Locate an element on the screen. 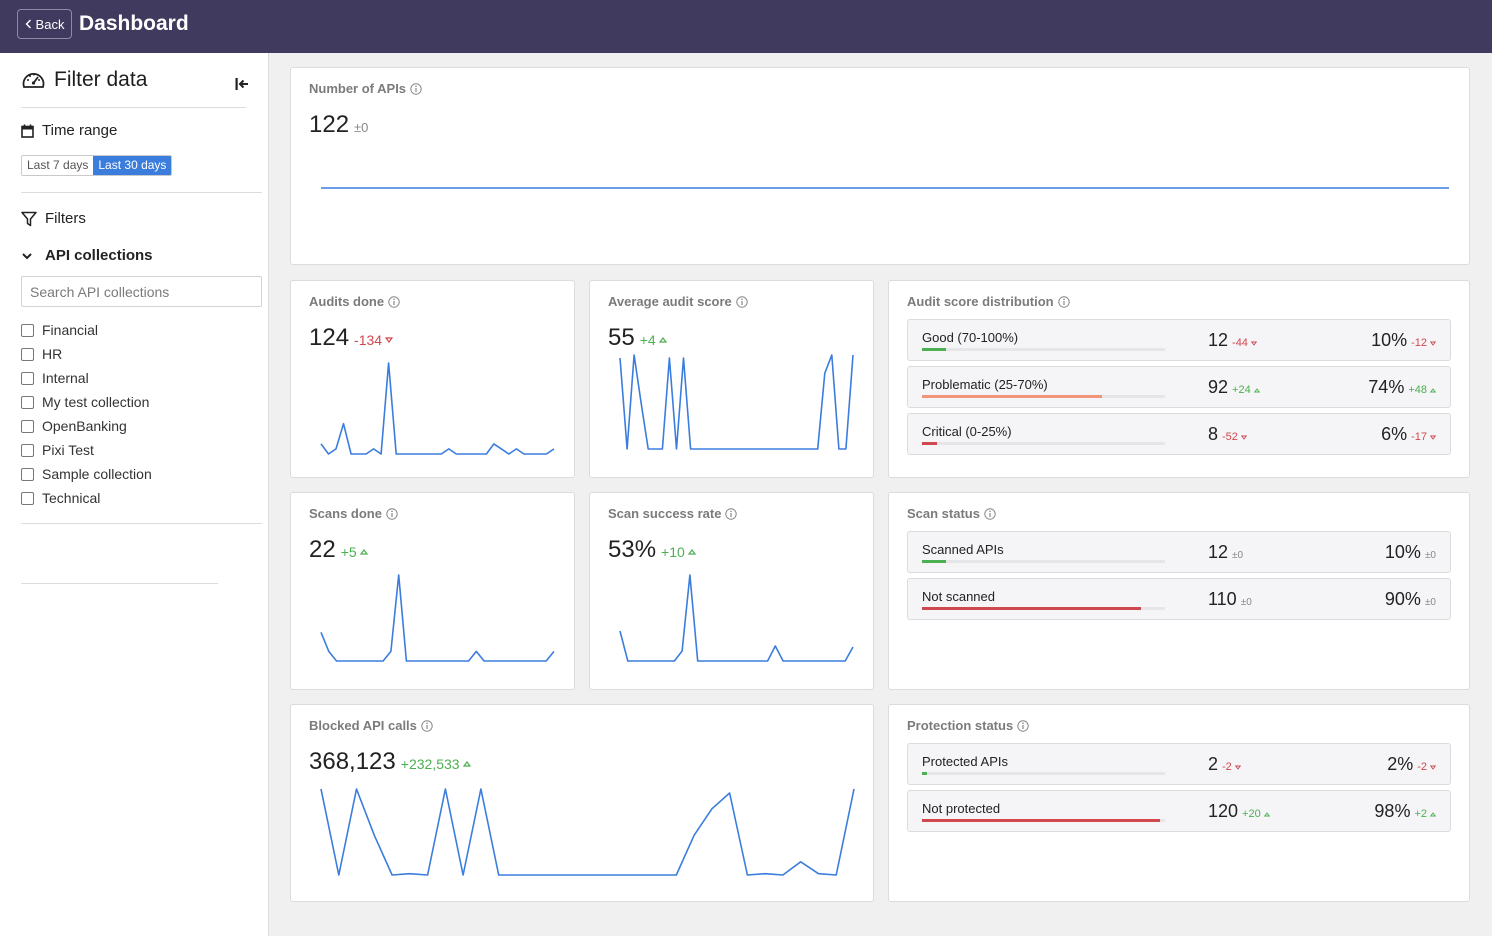 This screenshot has height=936, width=1492. delta-text: +4 is located at coordinates (647, 340).